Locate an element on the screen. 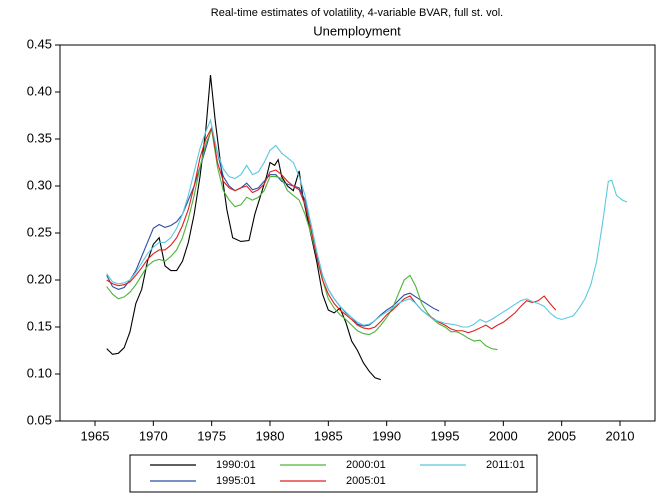  x-tick-label: 1980 is located at coordinates (270, 435).